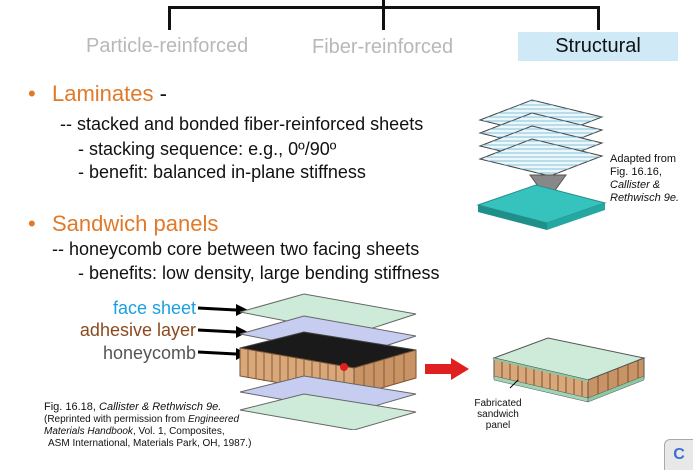  I want to click on tree-mid-leg, so click(383, 15).